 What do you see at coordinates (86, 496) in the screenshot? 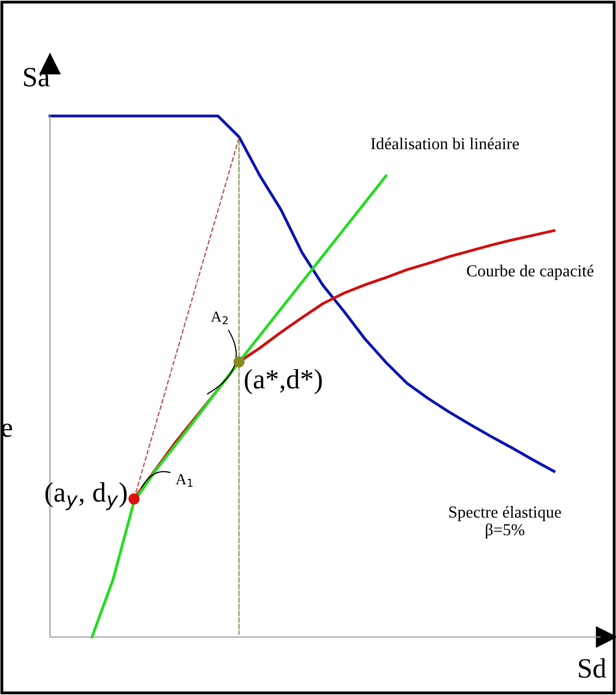
I see `annotation: (a$_{y}$, d$_{y}$)` at bounding box center [86, 496].